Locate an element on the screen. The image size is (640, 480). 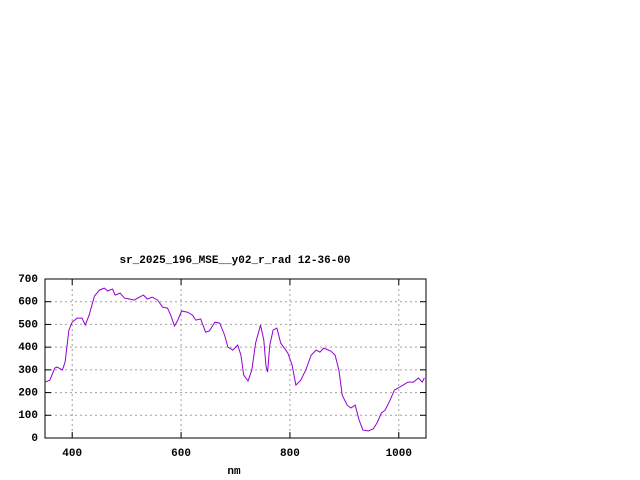
y-tick-label: 700 is located at coordinates (28, 280).